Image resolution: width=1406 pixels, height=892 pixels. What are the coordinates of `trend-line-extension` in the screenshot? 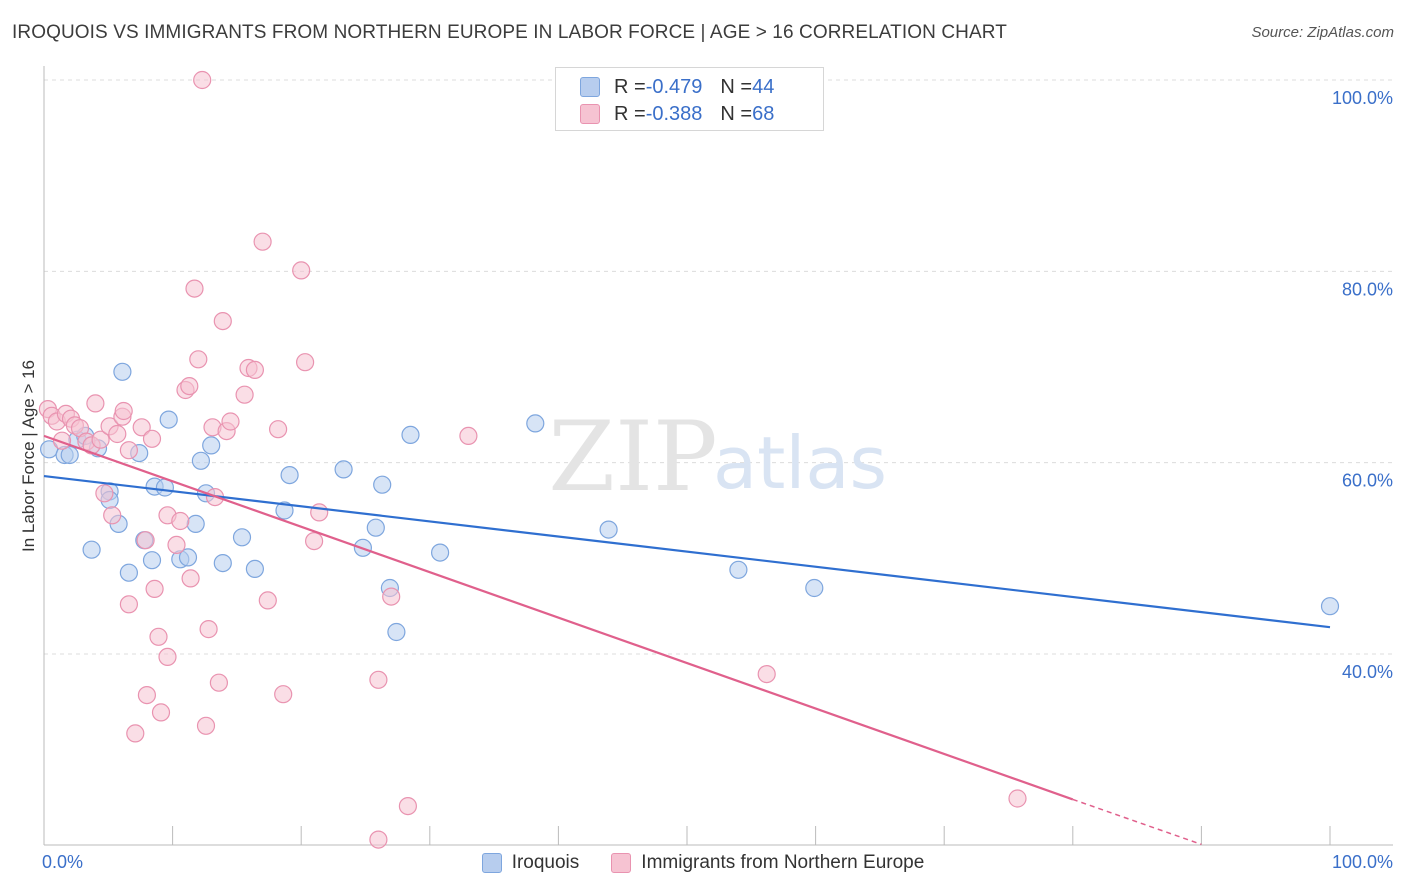 It's located at (1137, 822).